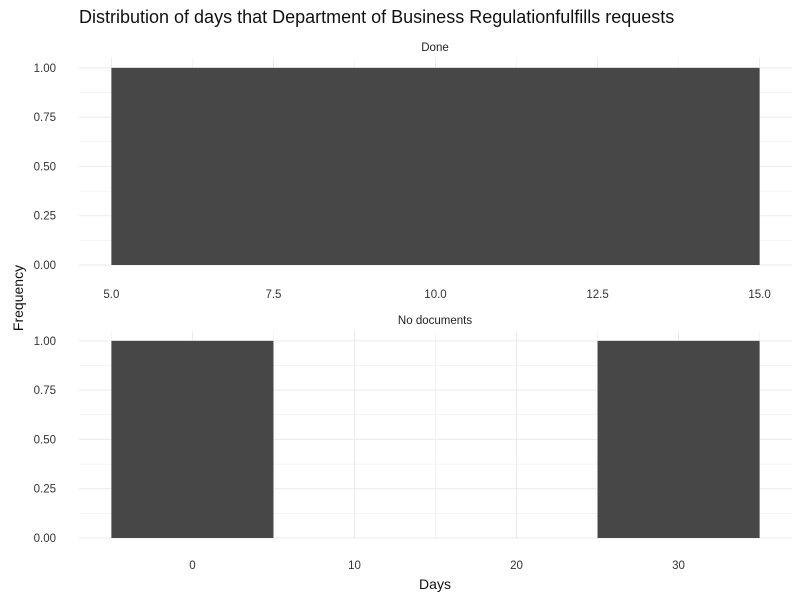 The height and width of the screenshot is (600, 800). What do you see at coordinates (435, 584) in the screenshot?
I see `x-axis-label: Days` at bounding box center [435, 584].